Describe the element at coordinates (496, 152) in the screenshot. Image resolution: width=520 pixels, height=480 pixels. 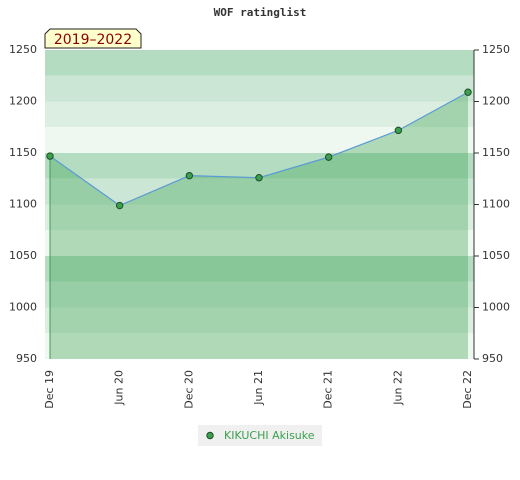
I see `y2-tick-label: 1150` at that location.